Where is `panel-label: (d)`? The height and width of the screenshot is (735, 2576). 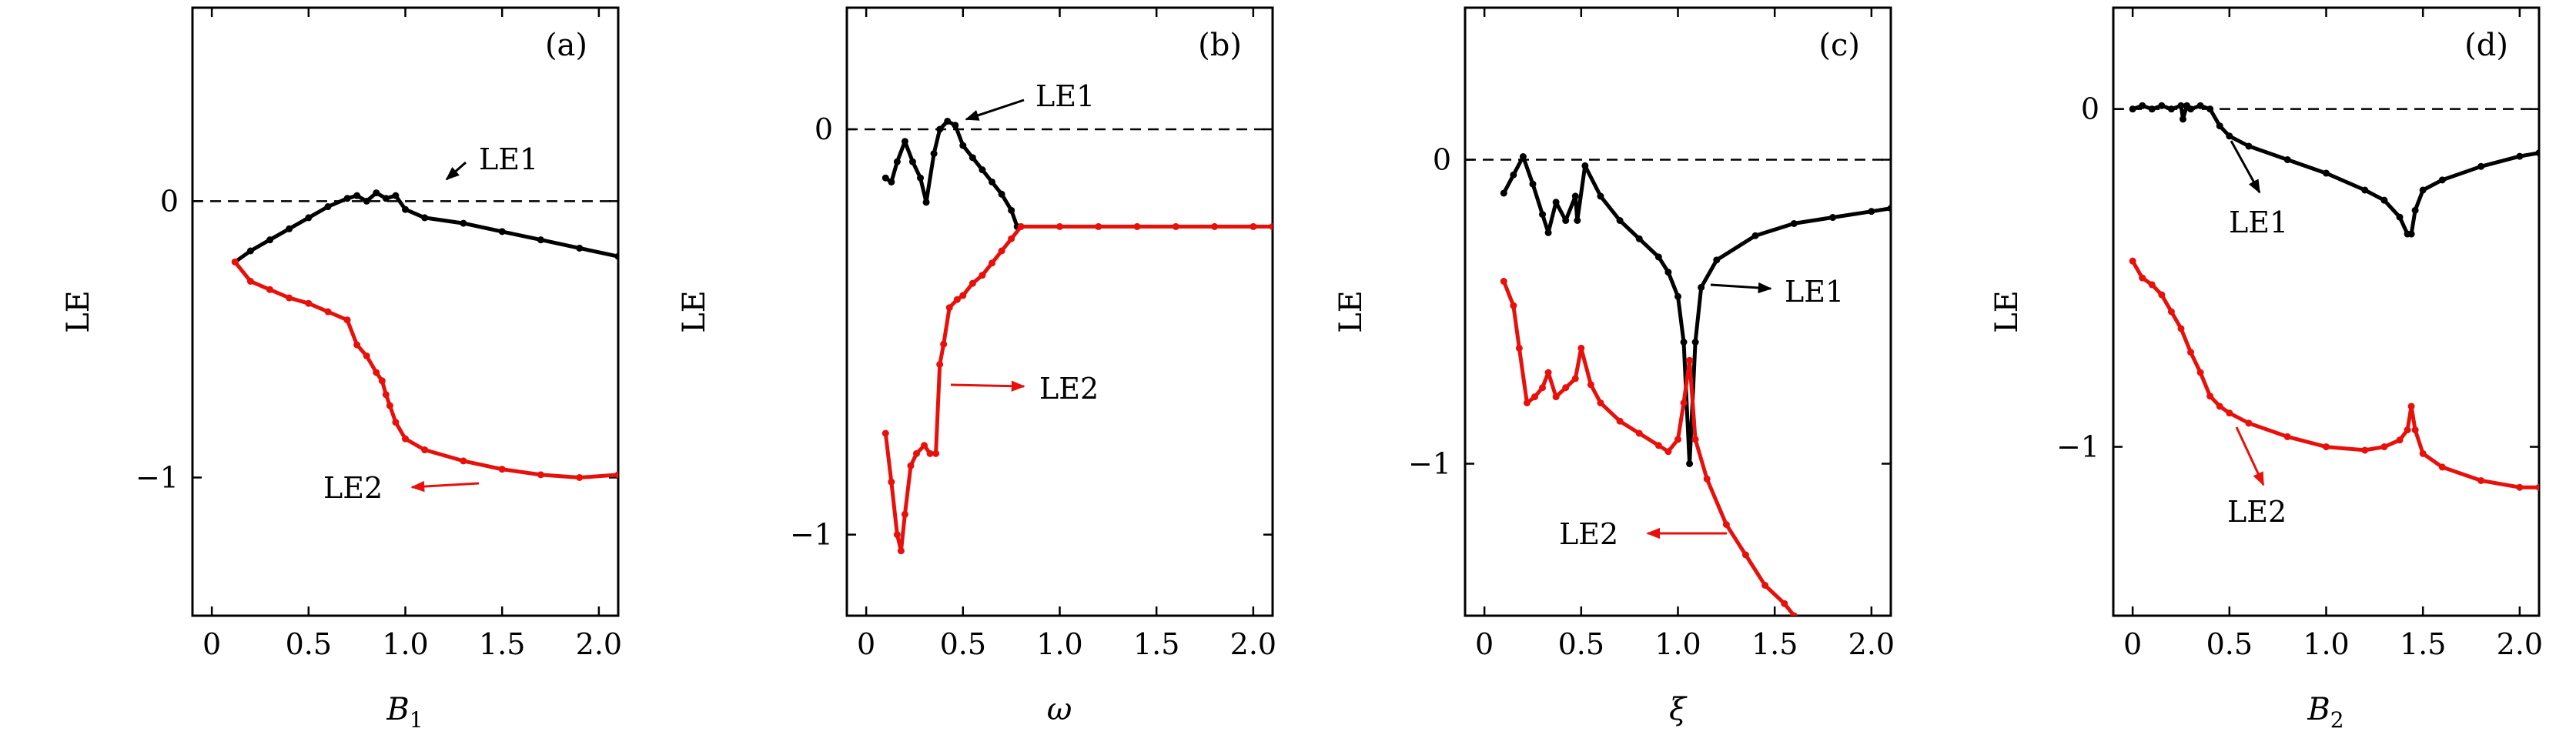
panel-label: (d) is located at coordinates (2486, 46).